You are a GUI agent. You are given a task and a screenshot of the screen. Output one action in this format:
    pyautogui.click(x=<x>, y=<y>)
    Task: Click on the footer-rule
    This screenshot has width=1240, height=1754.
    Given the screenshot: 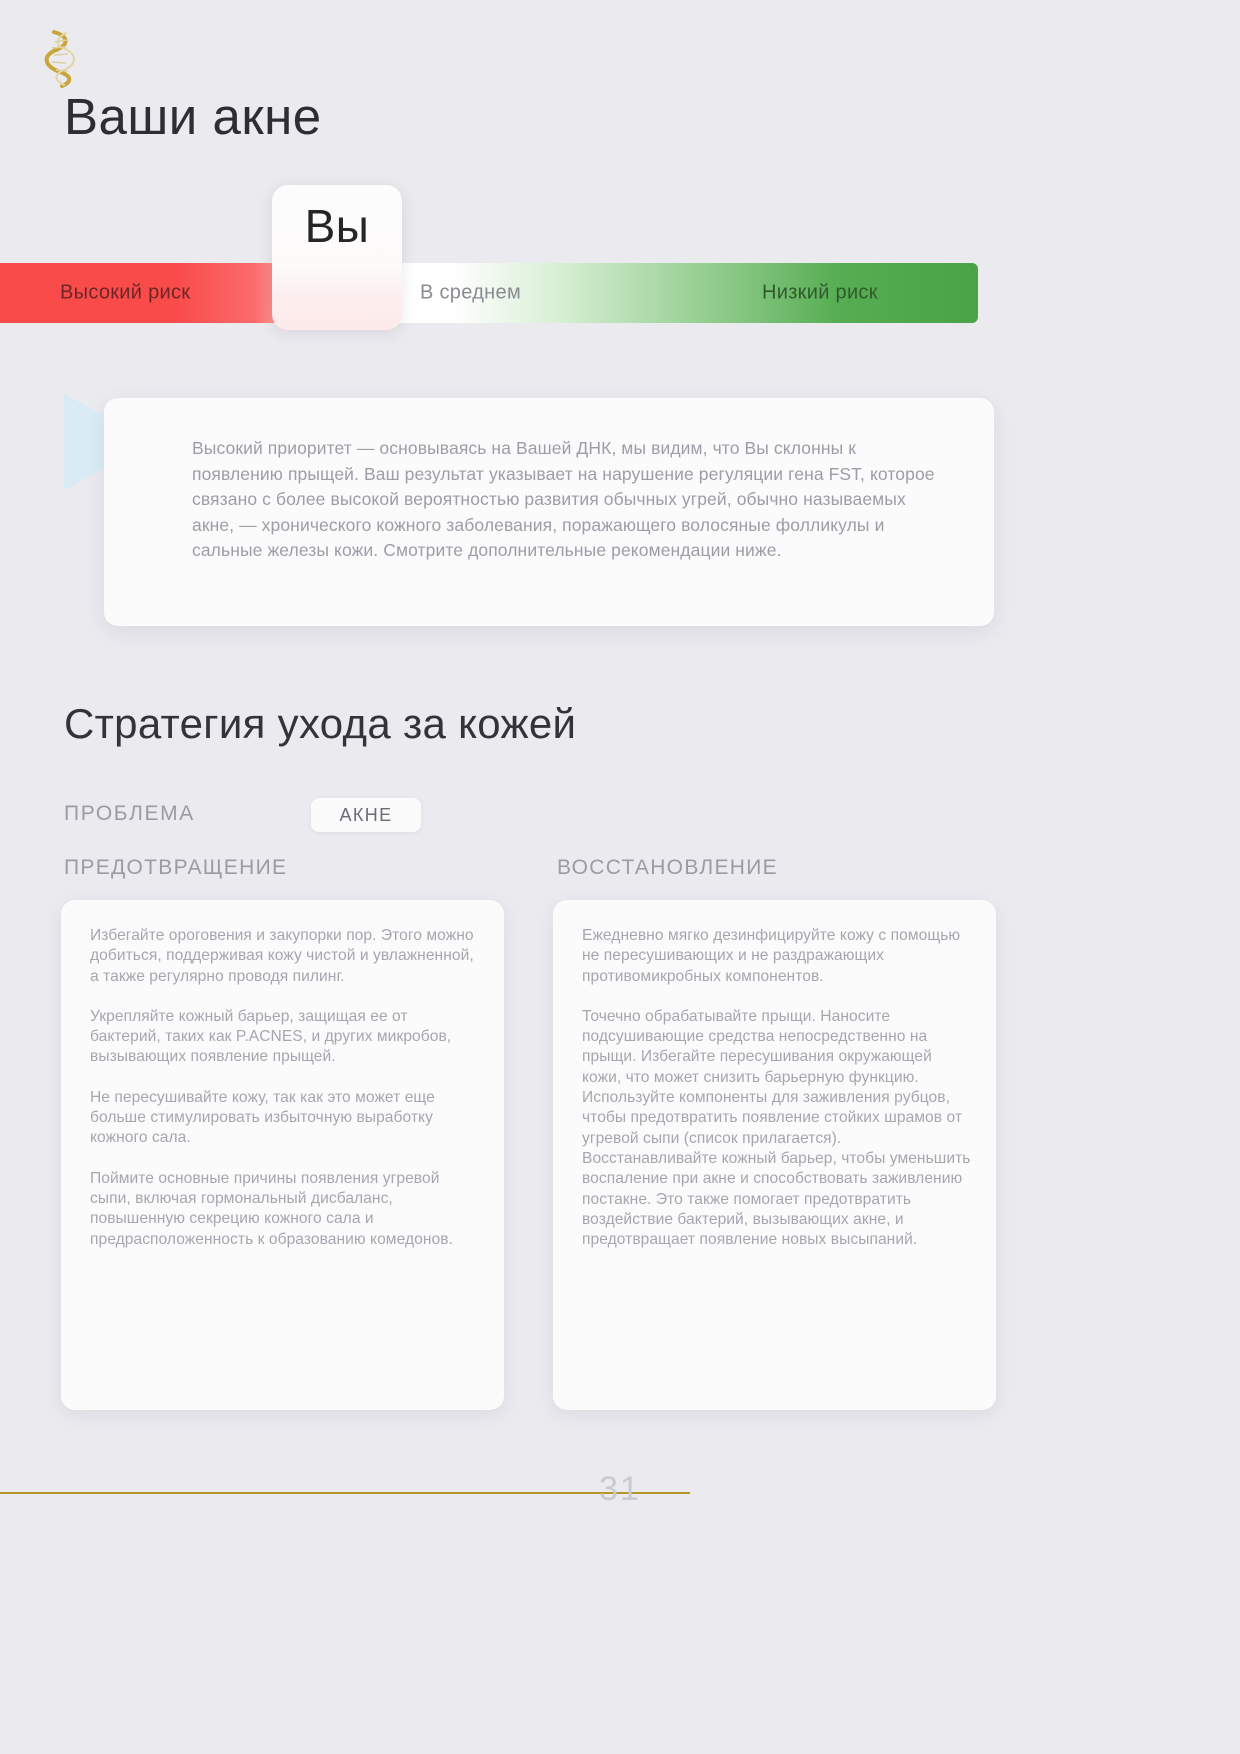 What is the action you would take?
    pyautogui.click(x=345, y=1493)
    